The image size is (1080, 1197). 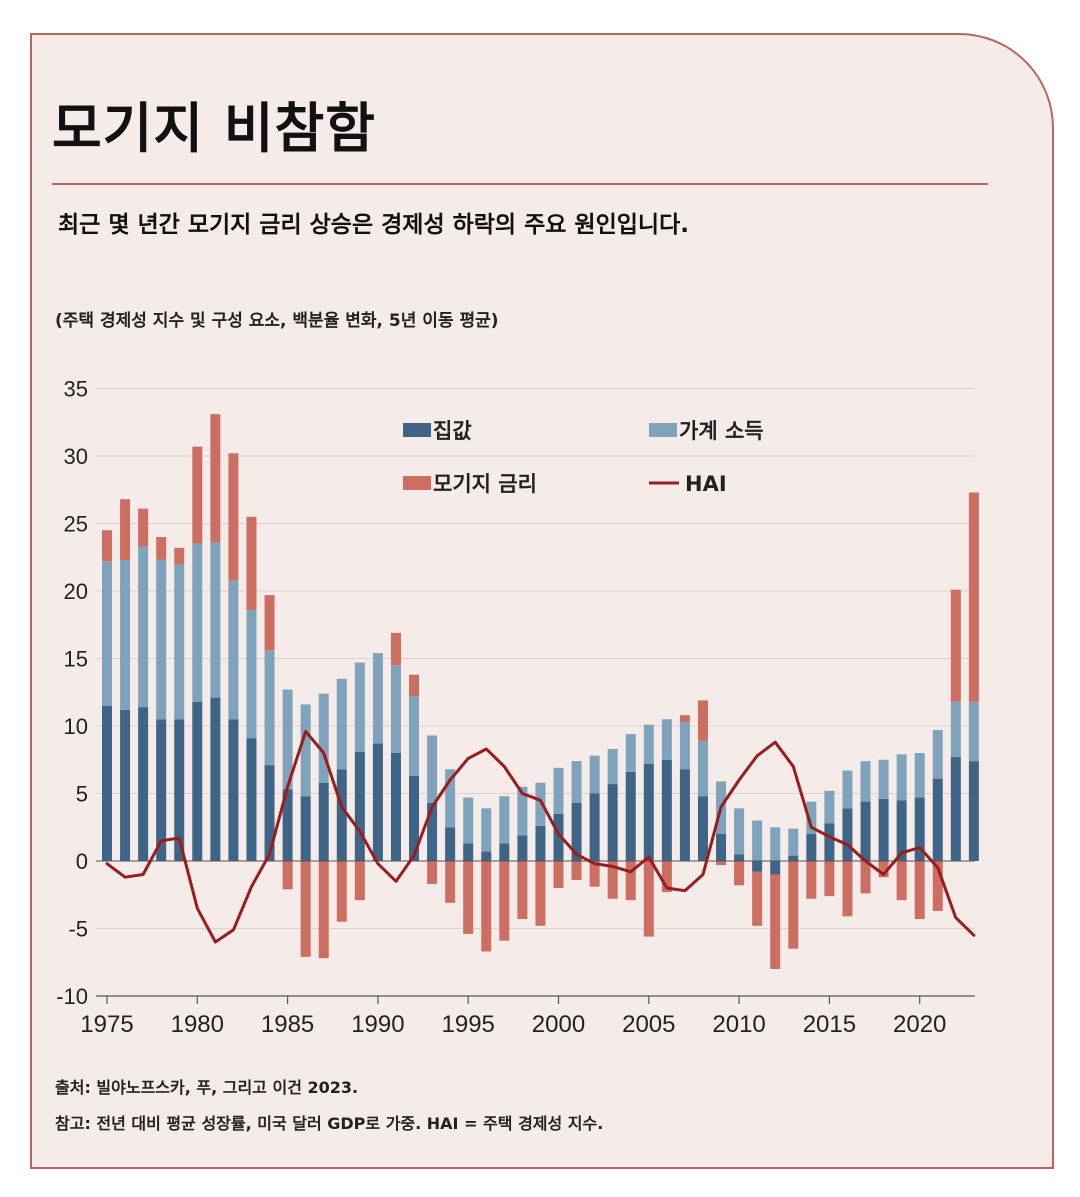 What do you see at coordinates (76, 591) in the screenshot?
I see `y-tick-label: 20` at bounding box center [76, 591].